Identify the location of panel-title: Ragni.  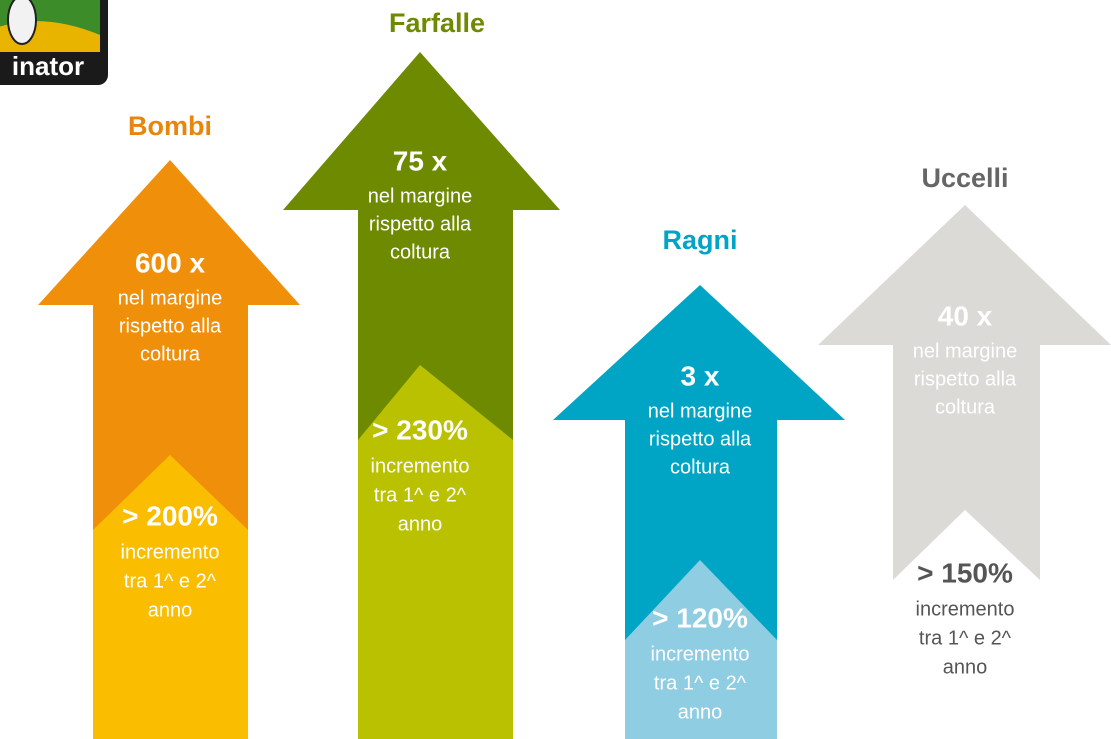
(699, 240).